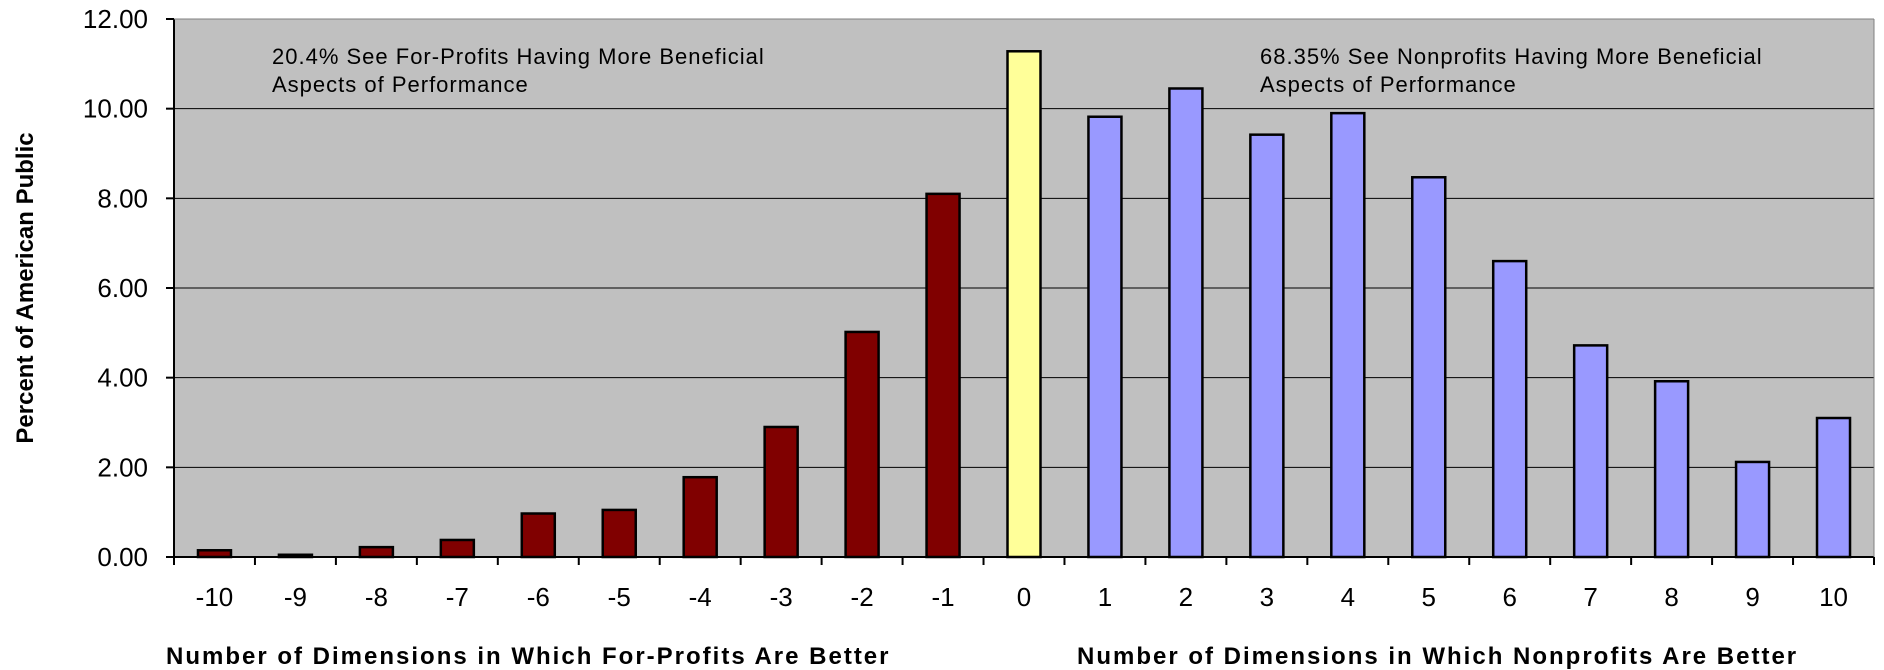 The height and width of the screenshot is (670, 1884). What do you see at coordinates (619, 533) in the screenshot?
I see `bar--5` at bounding box center [619, 533].